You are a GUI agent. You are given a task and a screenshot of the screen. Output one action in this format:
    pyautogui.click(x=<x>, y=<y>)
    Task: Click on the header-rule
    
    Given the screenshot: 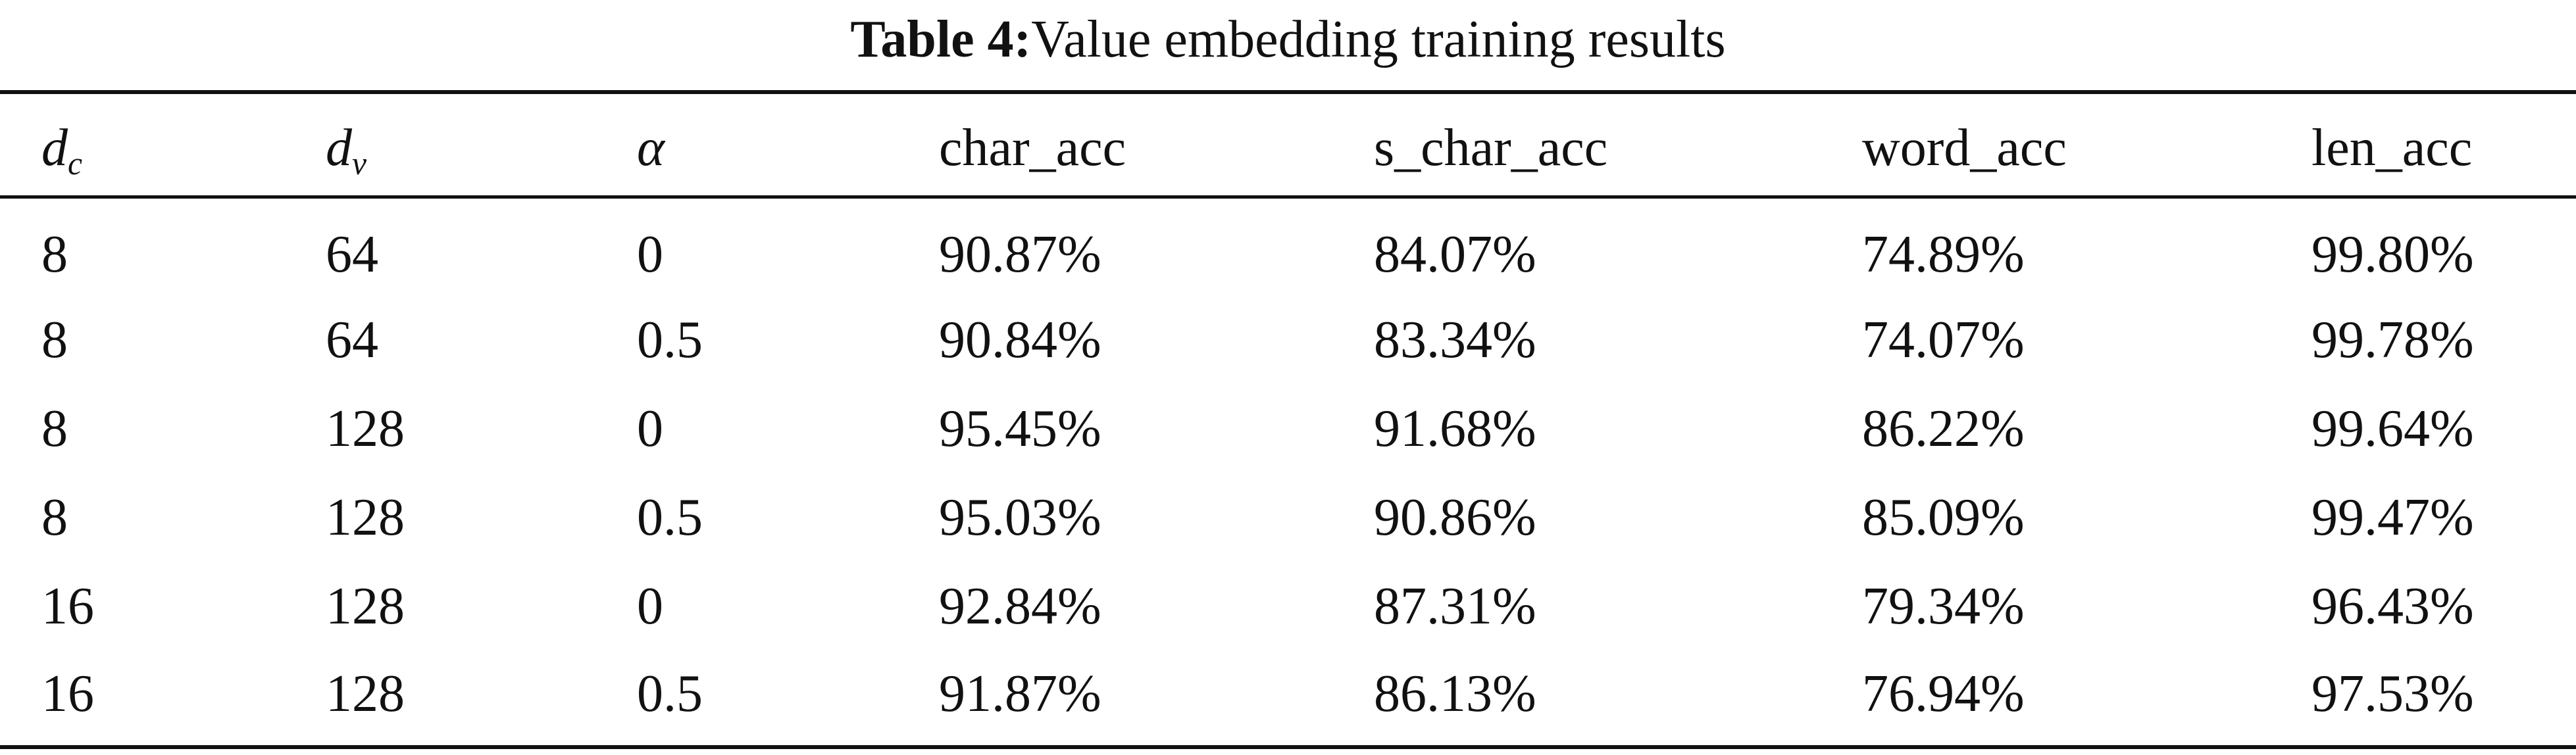 What is the action you would take?
    pyautogui.click(x=1288, y=197)
    